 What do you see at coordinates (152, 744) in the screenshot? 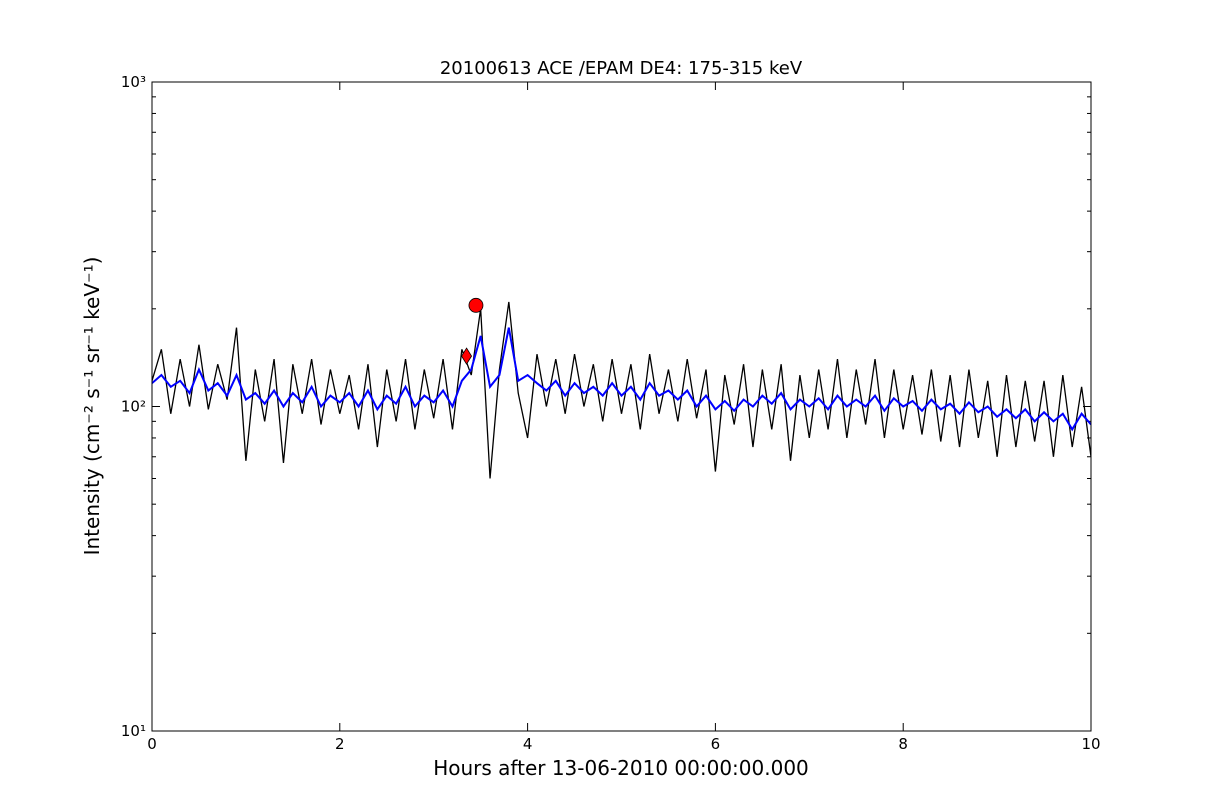
I see `x-tick-label: 0` at bounding box center [152, 744].